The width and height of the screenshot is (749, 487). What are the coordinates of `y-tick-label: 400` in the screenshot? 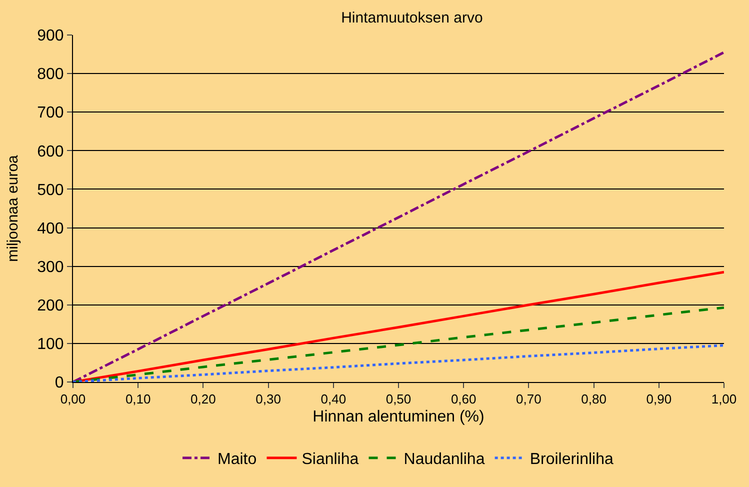 It's located at (50, 229).